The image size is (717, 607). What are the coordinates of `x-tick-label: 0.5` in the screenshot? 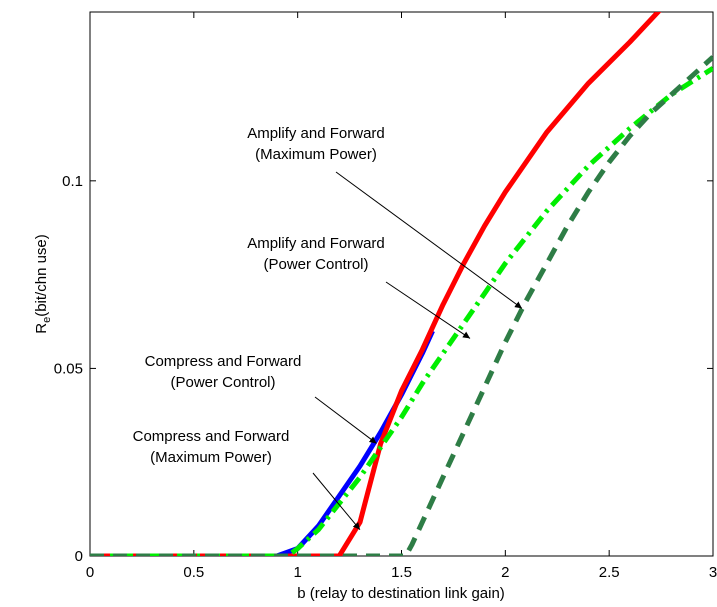 It's located at (193, 572).